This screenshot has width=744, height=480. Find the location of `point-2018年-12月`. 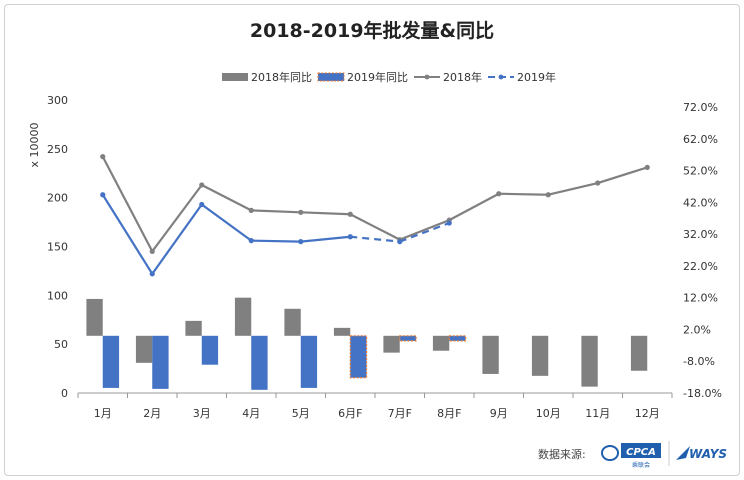

point-2018年-12月 is located at coordinates (647, 167).